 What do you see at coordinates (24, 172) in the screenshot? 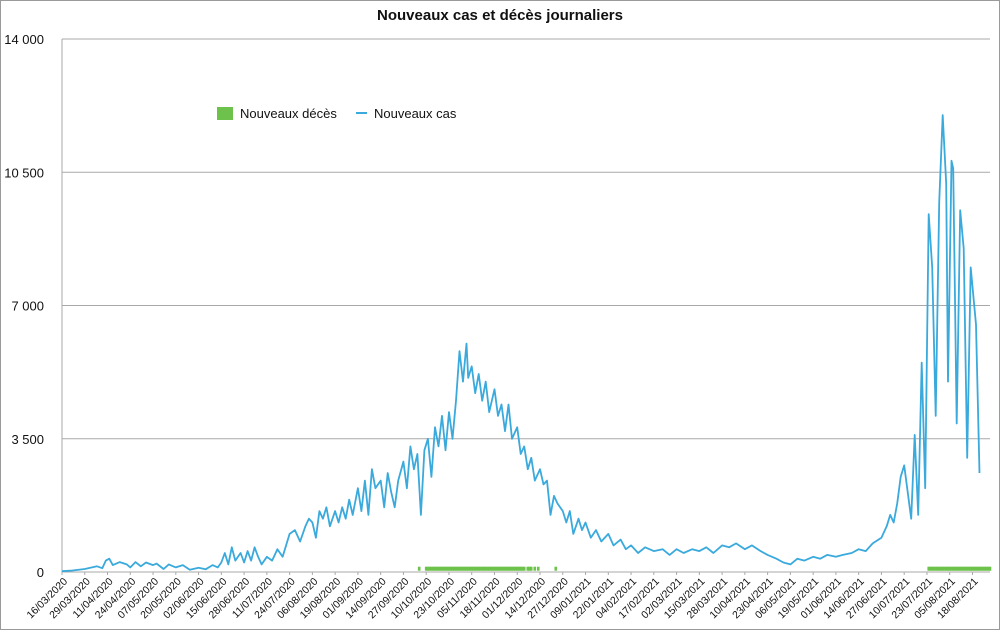
I see `y-tick-label: 10 500` at bounding box center [24, 172].